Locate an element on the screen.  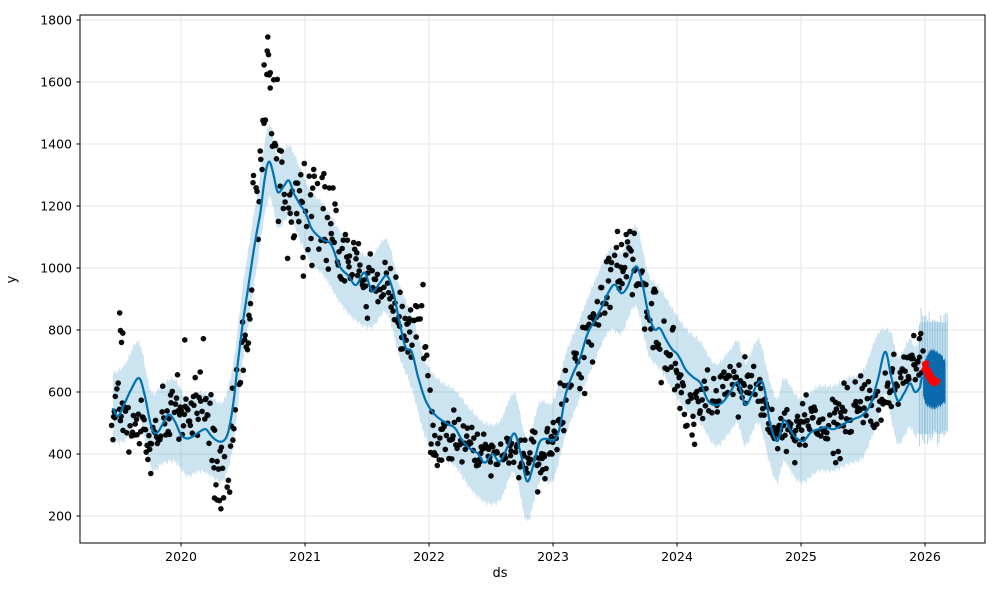
y-tick-label: 800 is located at coordinates (60, 330).